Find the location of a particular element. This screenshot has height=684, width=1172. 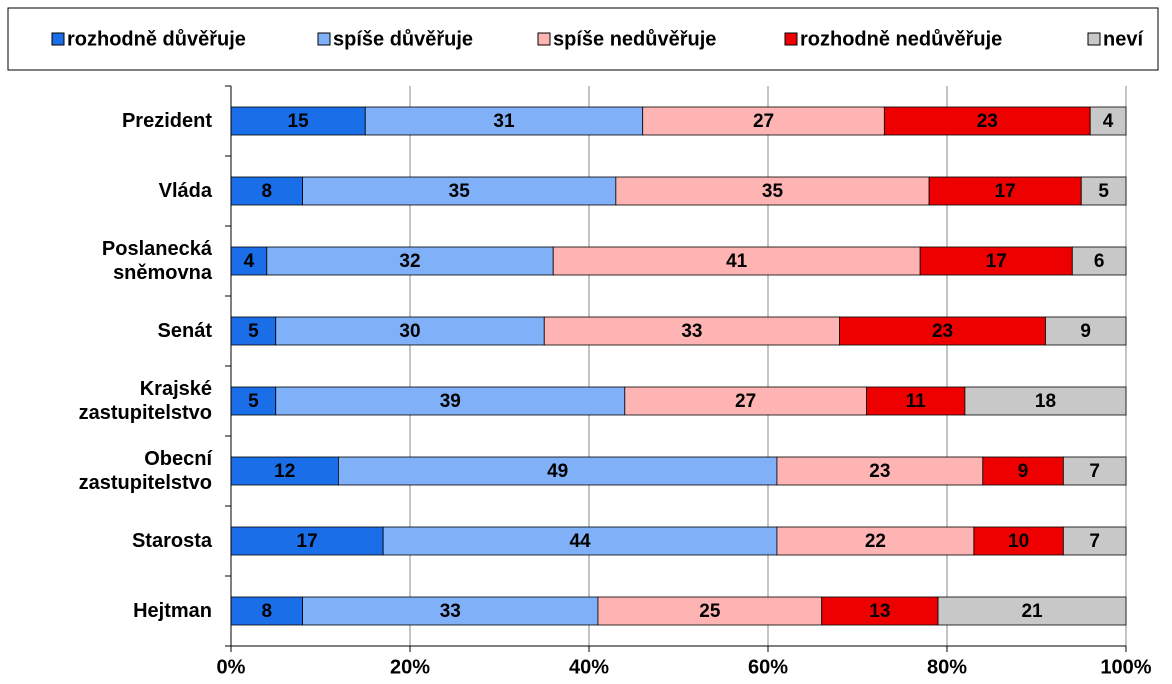

data-label: 44 is located at coordinates (580, 541).